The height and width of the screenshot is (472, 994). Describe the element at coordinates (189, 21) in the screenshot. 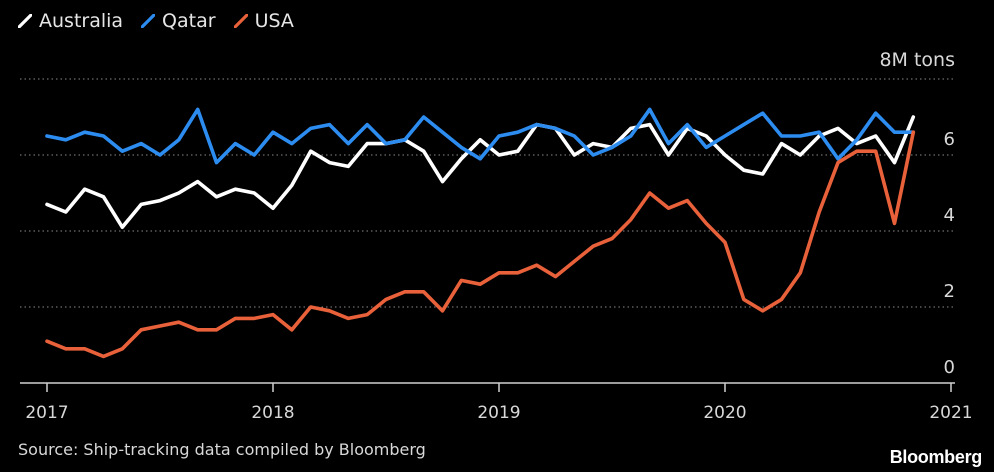

I see `legend-label-qatar: Qatar` at that location.